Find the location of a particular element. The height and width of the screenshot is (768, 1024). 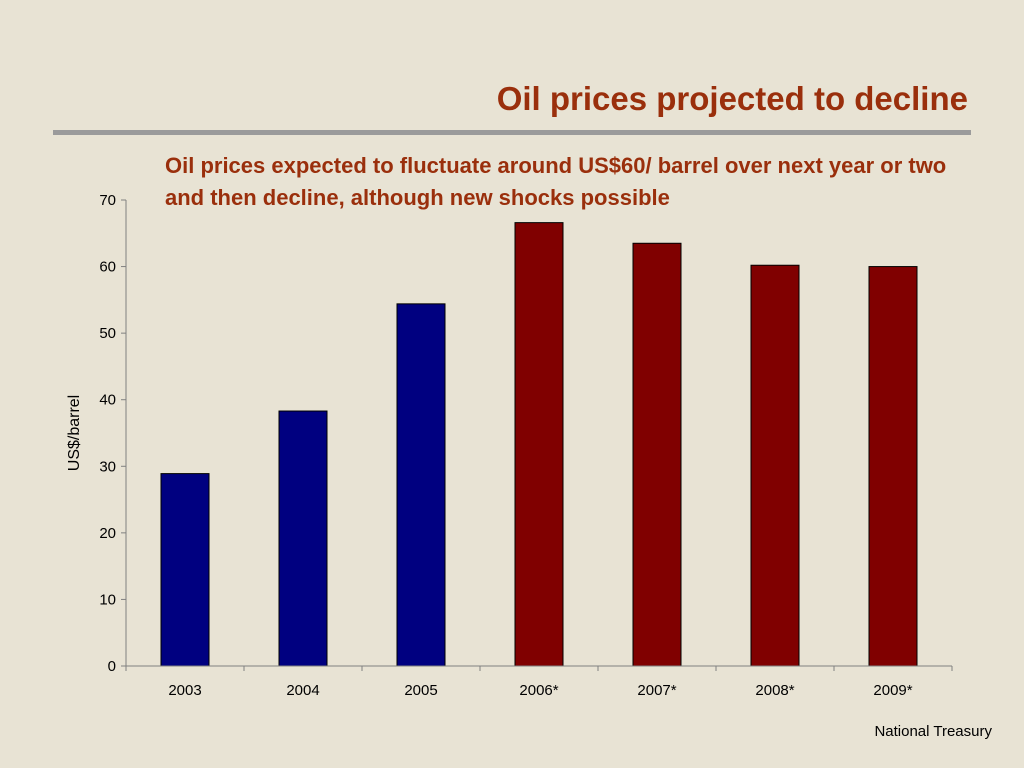

footer-source: National Treasury is located at coordinates (933, 731).